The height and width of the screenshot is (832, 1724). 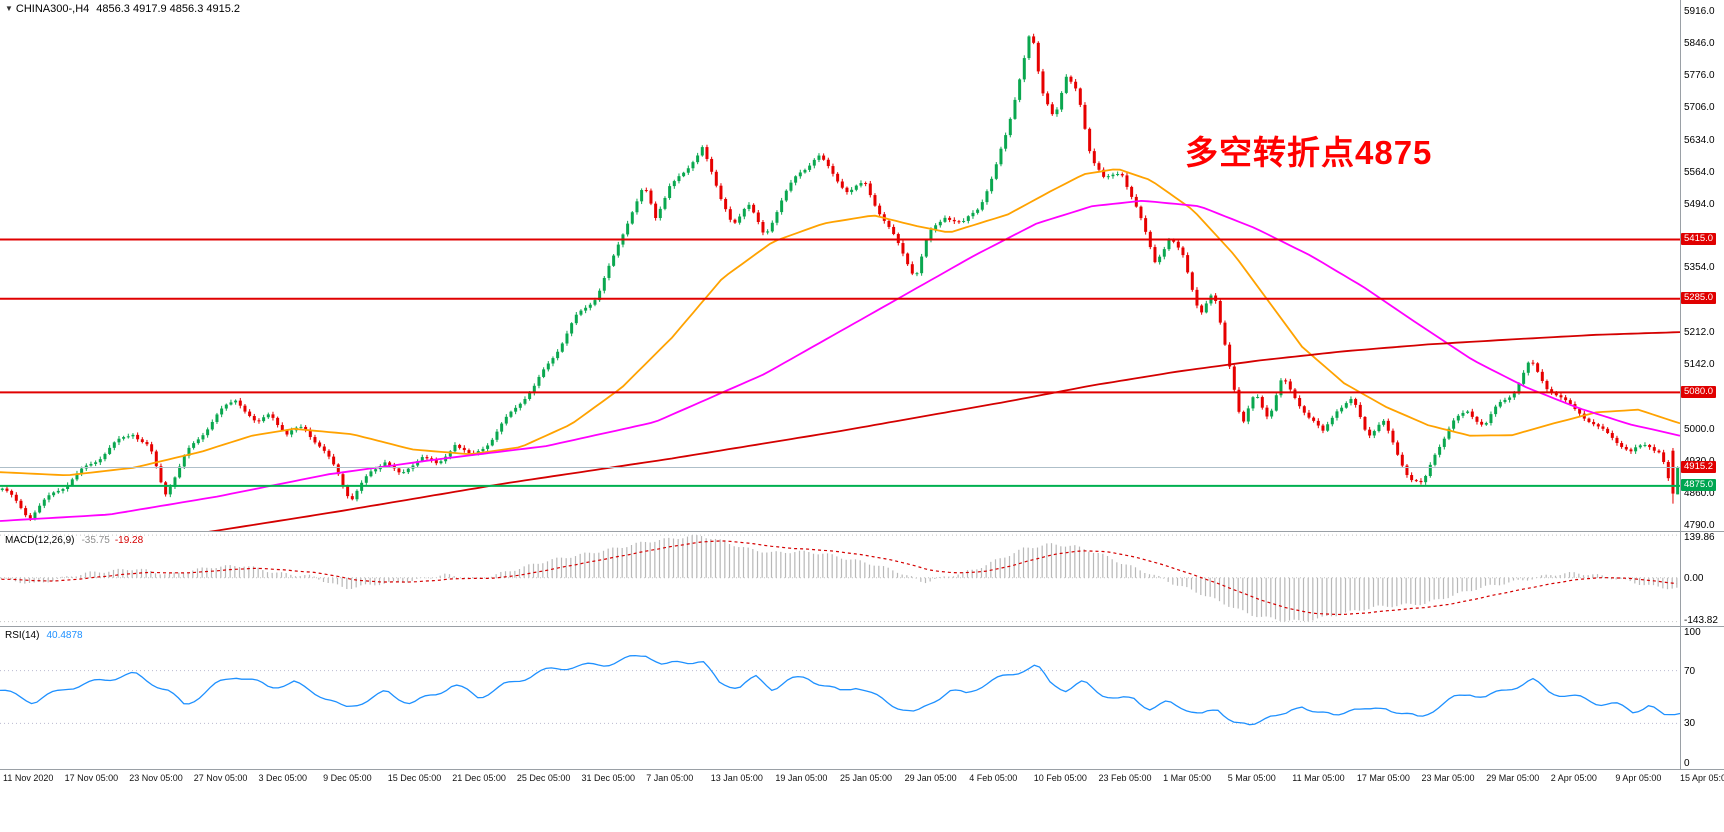 What do you see at coordinates (95, 540) in the screenshot?
I see `macd-main-value: -35.75` at bounding box center [95, 540].